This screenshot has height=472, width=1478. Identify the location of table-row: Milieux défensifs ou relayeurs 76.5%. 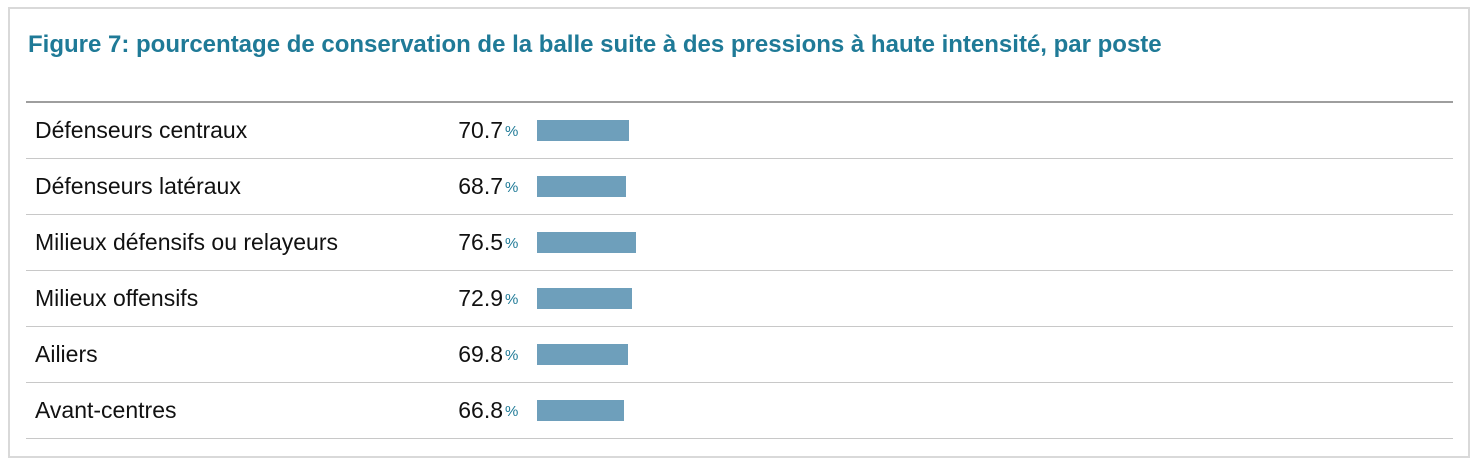
(739, 243).